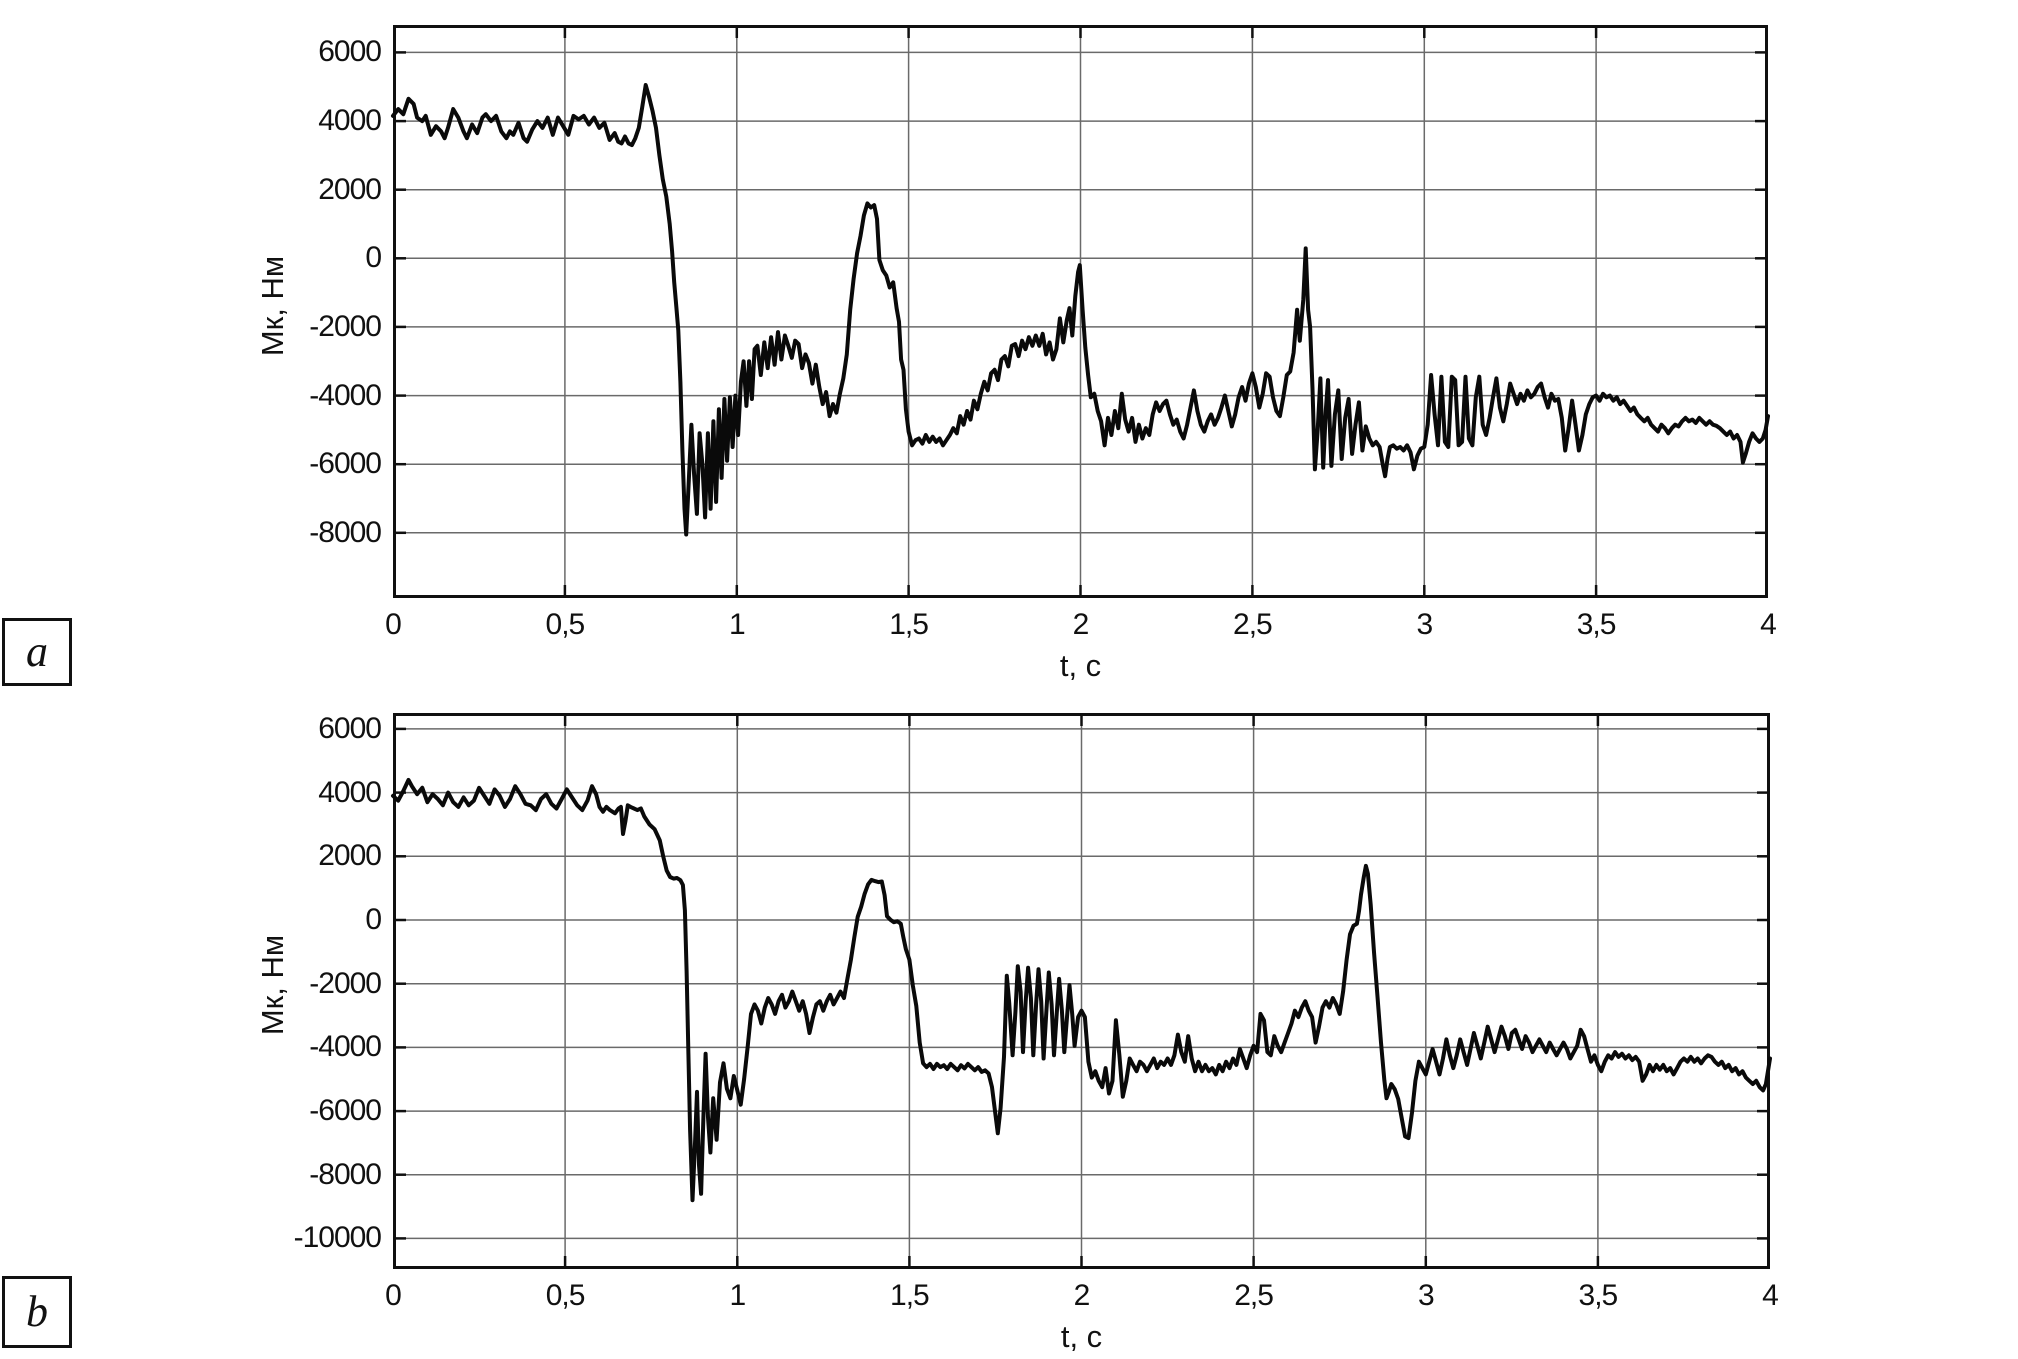 This screenshot has height=1359, width=2018. Describe the element at coordinates (1081, 1336) in the screenshot. I see `x-axis-title-b: t, c` at that location.